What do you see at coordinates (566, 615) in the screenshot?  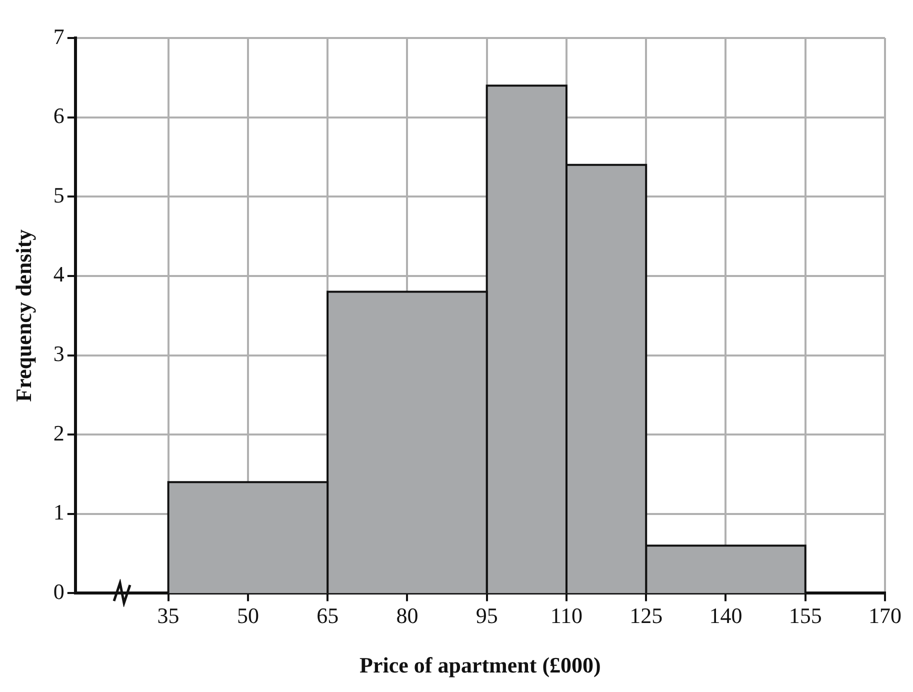 I see `x-tick-label: 110` at bounding box center [566, 615].